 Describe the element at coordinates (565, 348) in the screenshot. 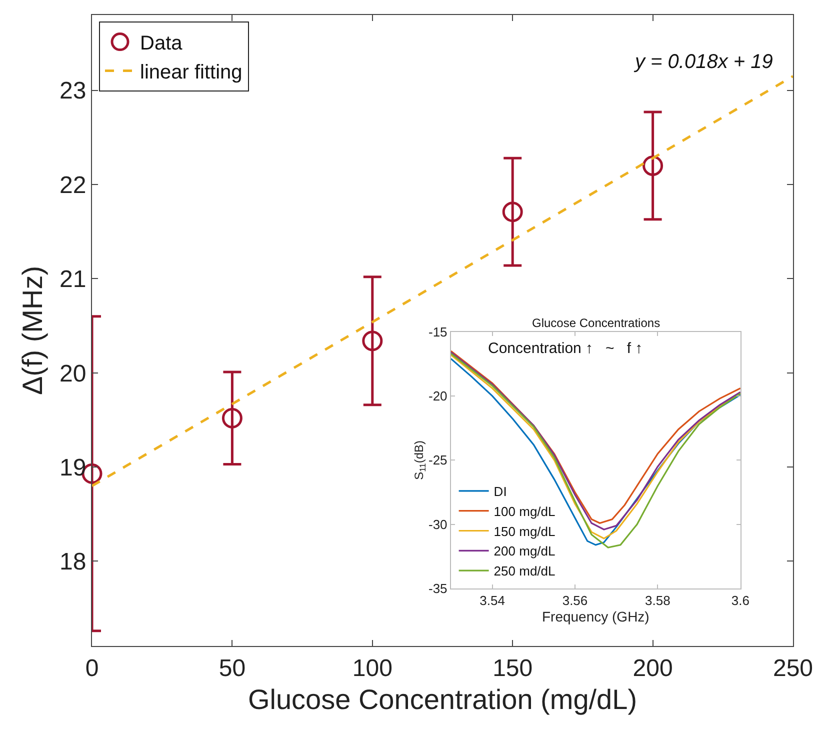

I see `annotation: Concentration ↑ ~ f ↑` at that location.